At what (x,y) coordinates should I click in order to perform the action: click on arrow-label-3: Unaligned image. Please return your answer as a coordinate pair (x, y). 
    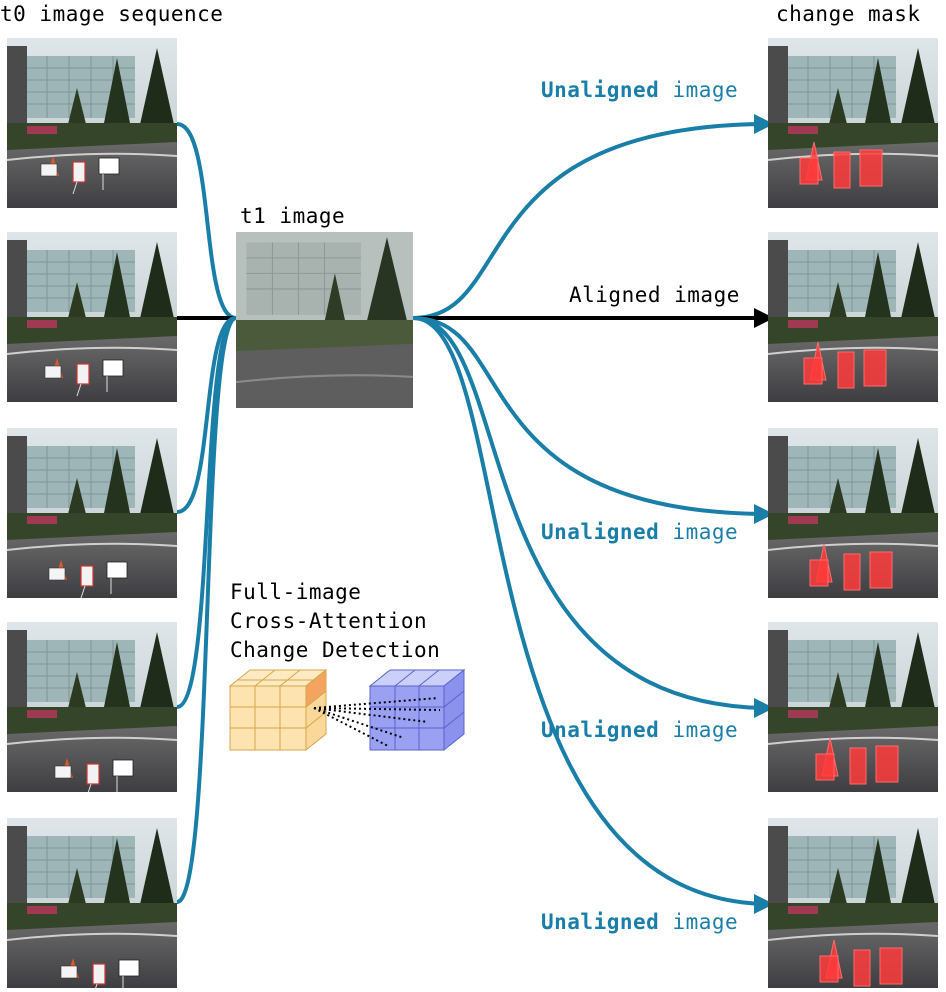
    Looking at the image, I should click on (639, 532).